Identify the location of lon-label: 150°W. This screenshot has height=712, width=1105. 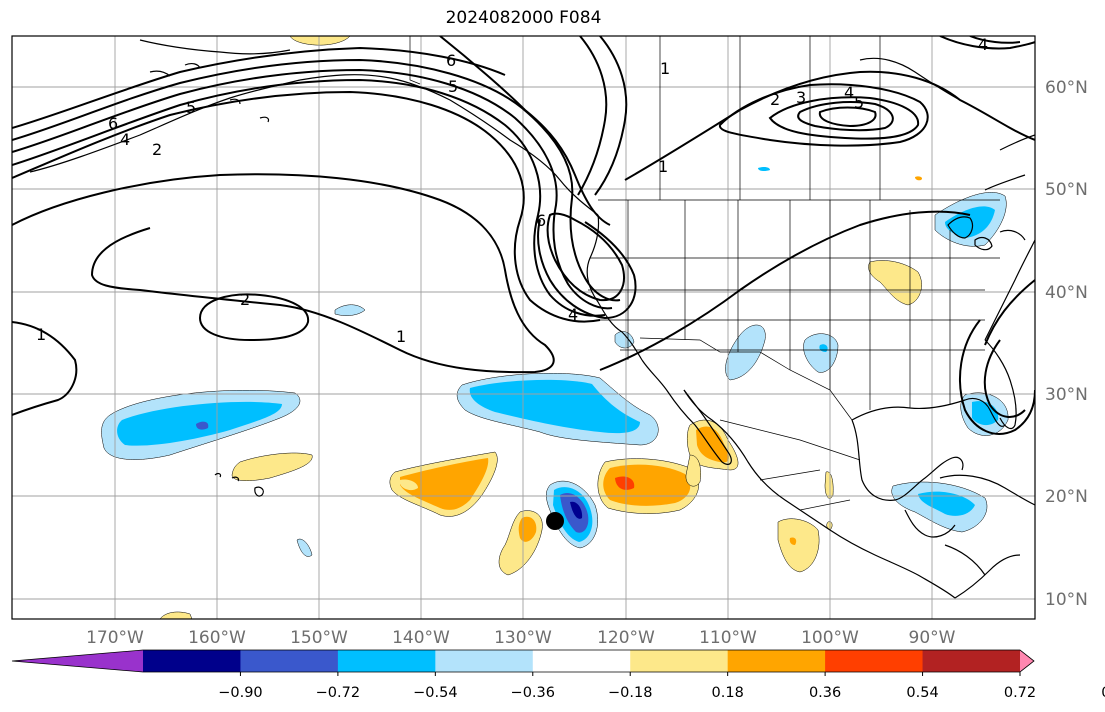
(319, 638).